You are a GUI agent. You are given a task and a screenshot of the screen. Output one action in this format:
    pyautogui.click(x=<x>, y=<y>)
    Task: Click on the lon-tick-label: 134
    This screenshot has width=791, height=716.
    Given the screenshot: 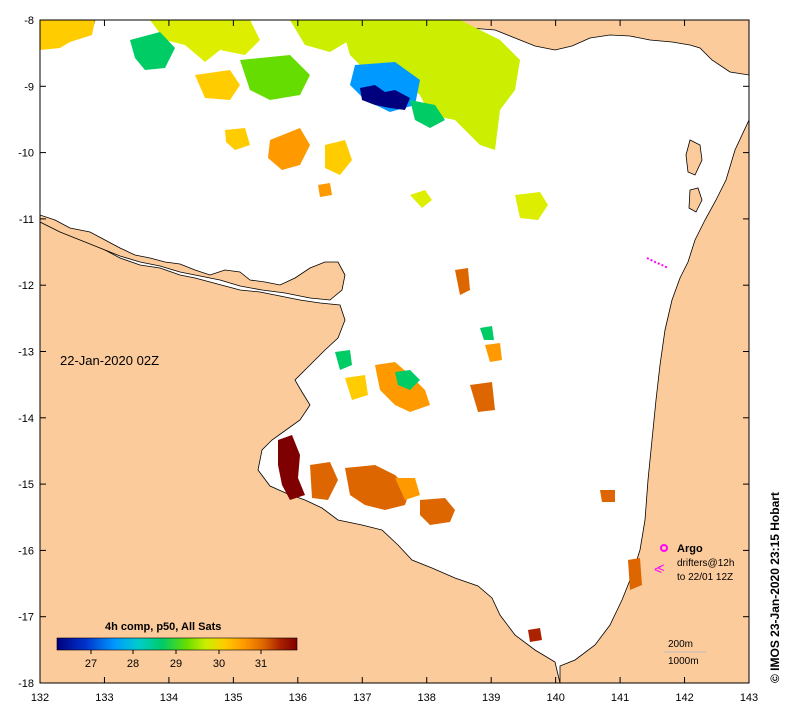 What is the action you would take?
    pyautogui.click(x=169, y=698)
    